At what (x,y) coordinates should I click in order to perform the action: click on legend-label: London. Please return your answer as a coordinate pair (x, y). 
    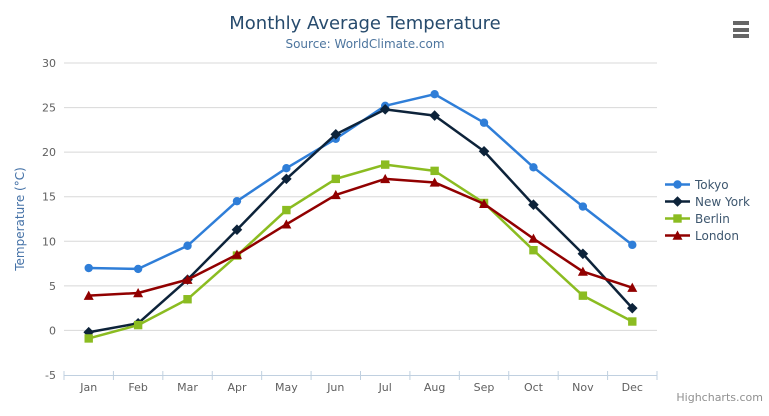
    Looking at the image, I should click on (717, 235).